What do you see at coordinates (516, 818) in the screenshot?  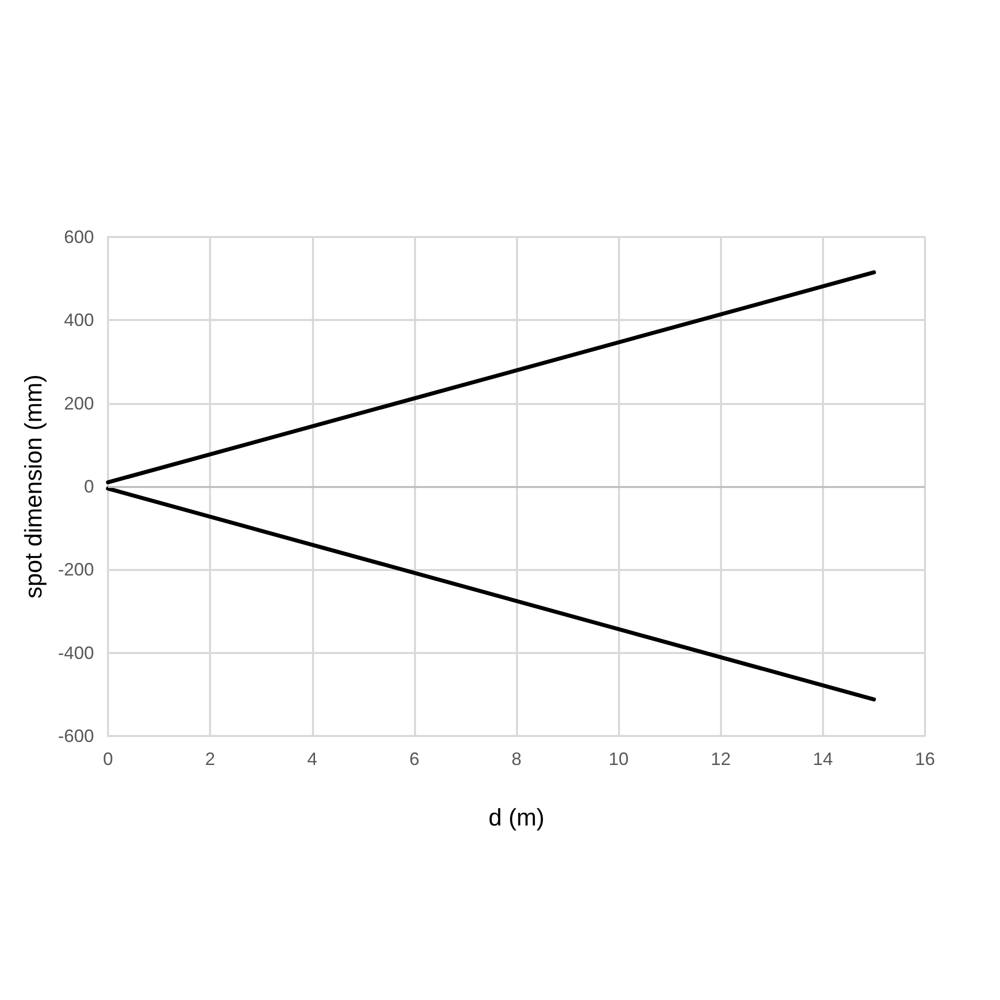 I see `x-axis-title: d (m)` at bounding box center [516, 818].